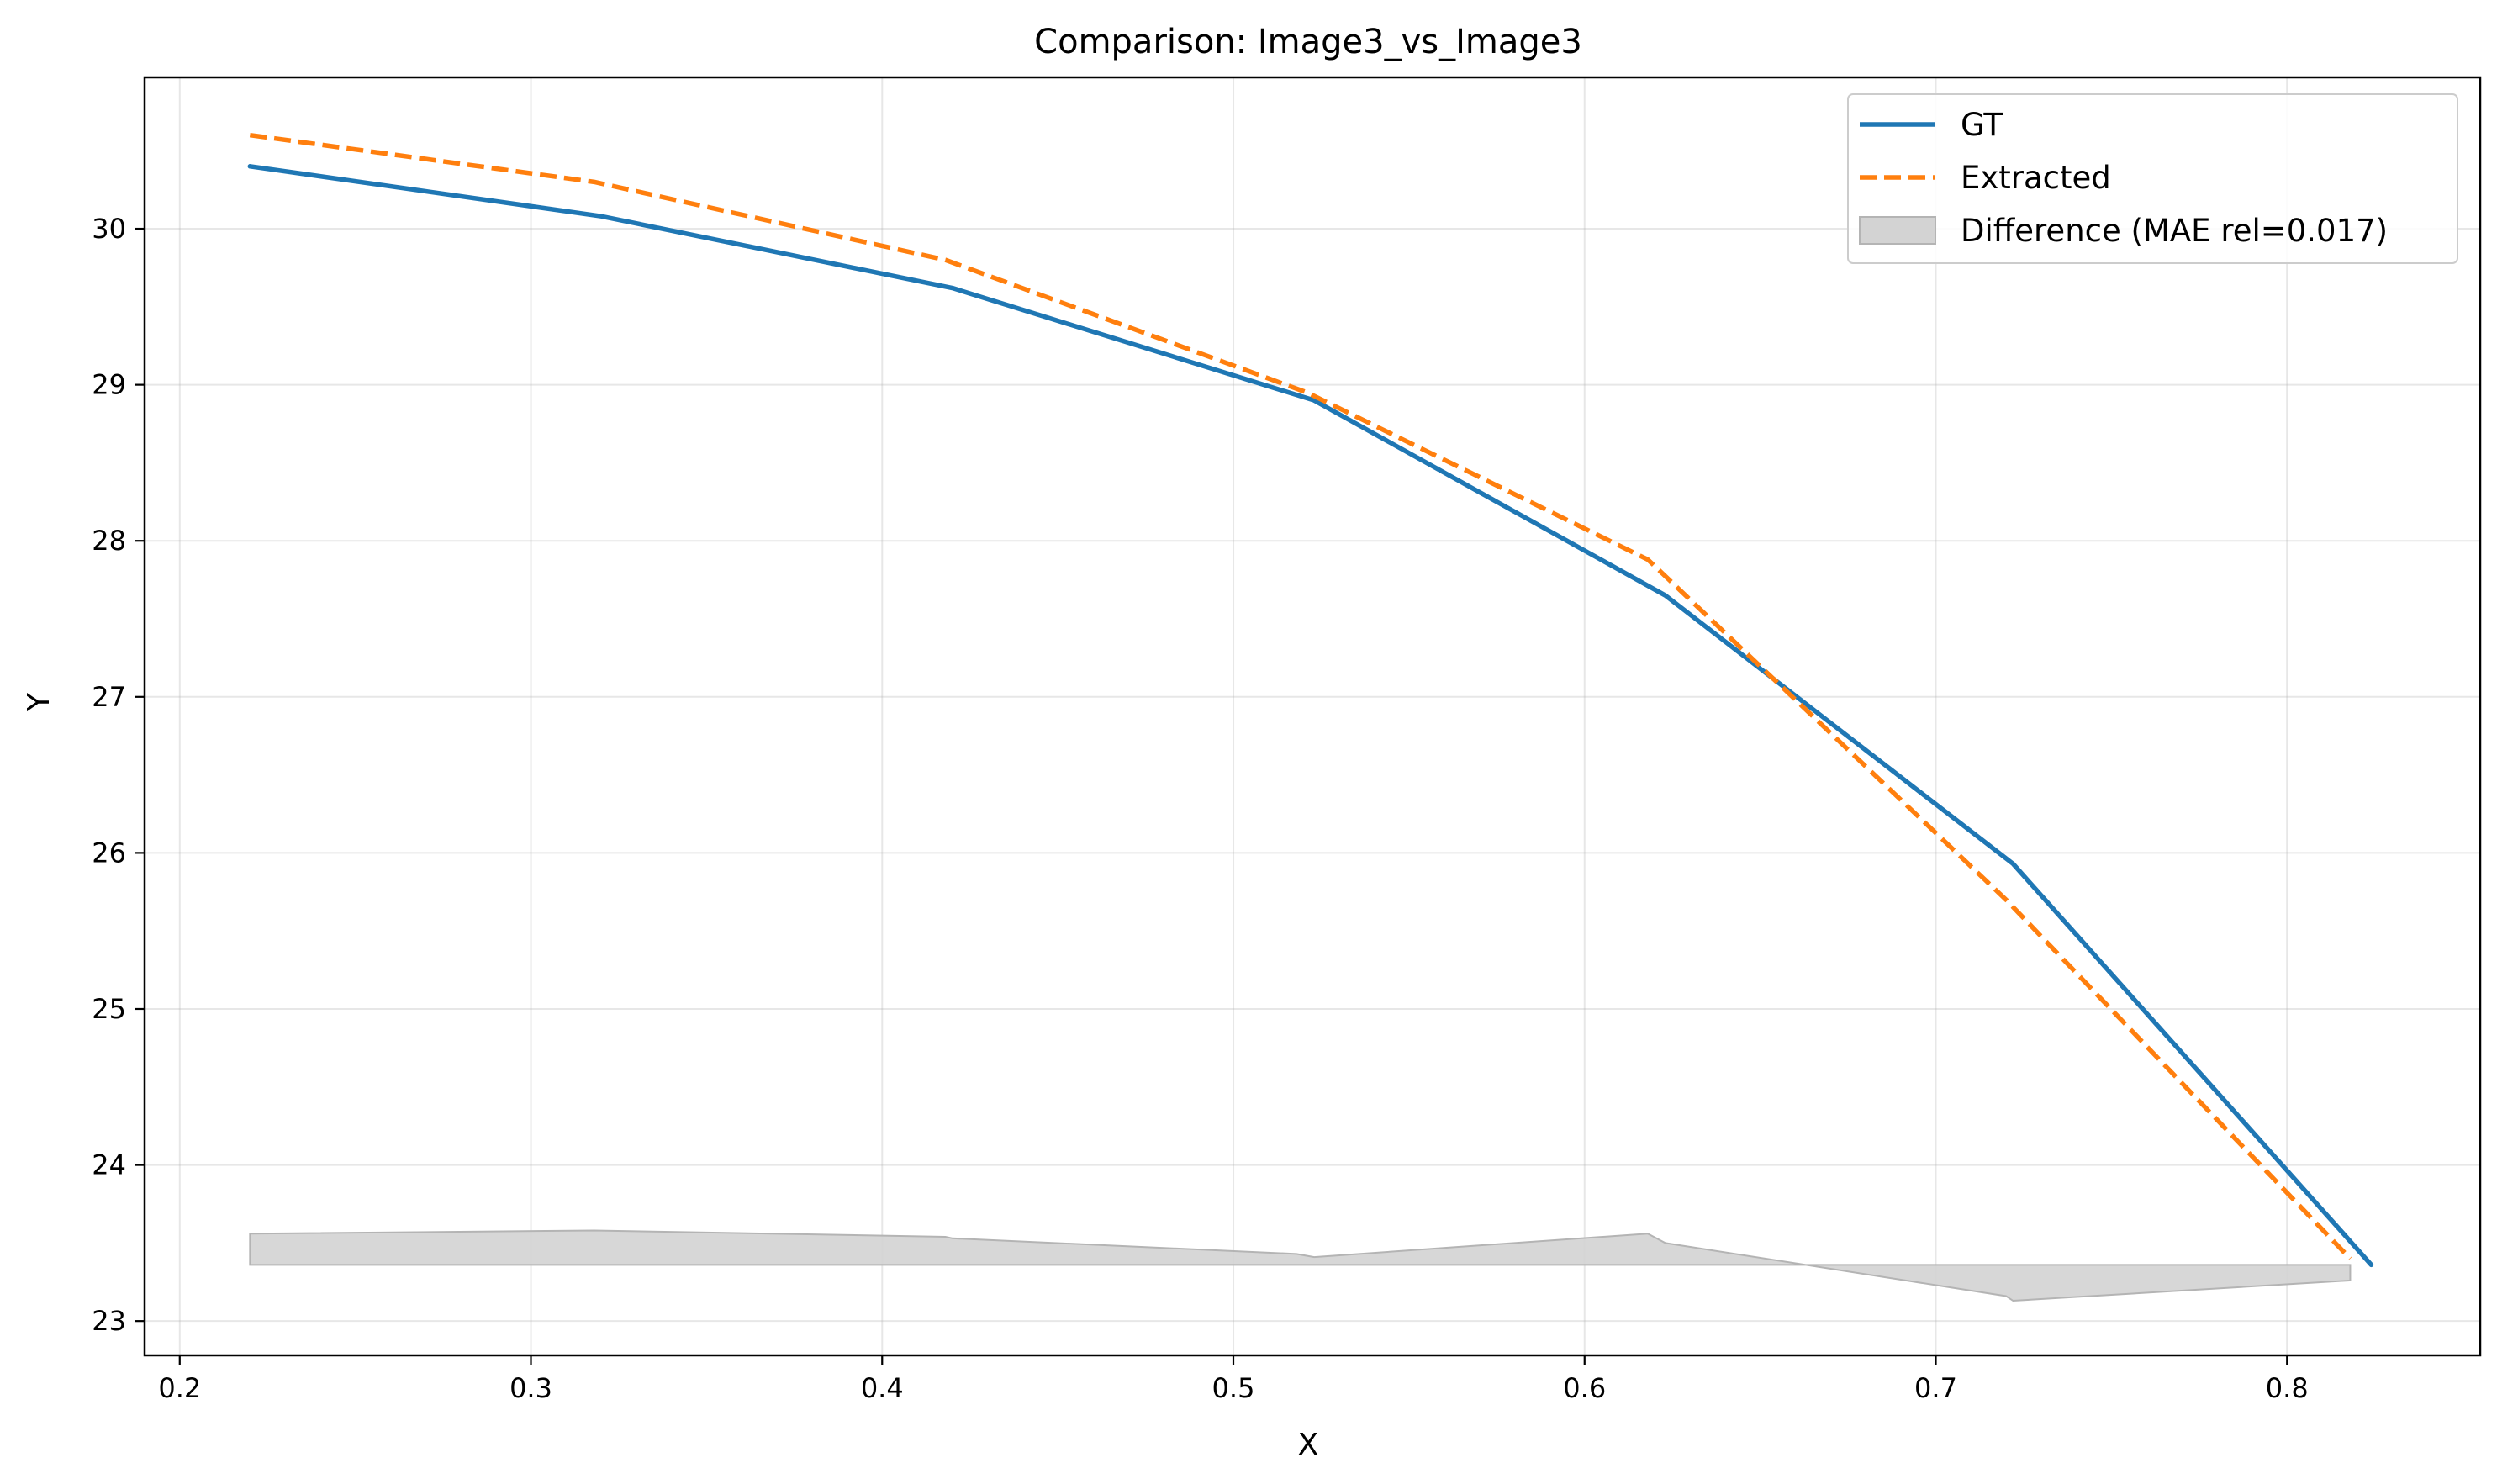 The width and height of the screenshot is (2497, 1484). I want to click on legend-box, so click(2152, 178).